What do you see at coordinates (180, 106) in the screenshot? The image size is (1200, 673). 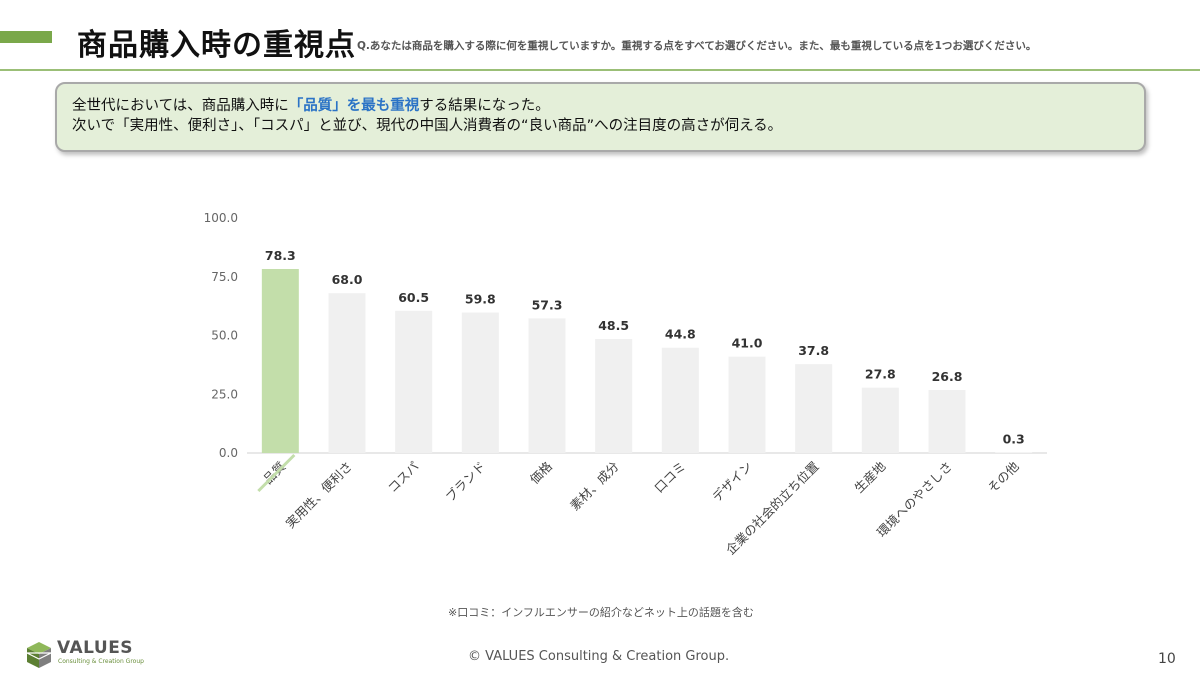 I see `summary-text: 全世代においては、商品購入時に` at bounding box center [180, 106].